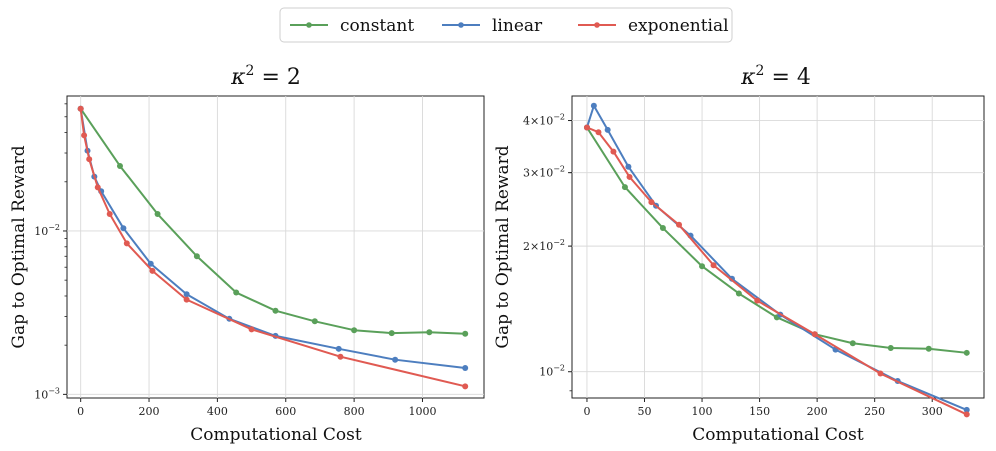  I want to click on x-tick-label: 800, so click(354, 411).